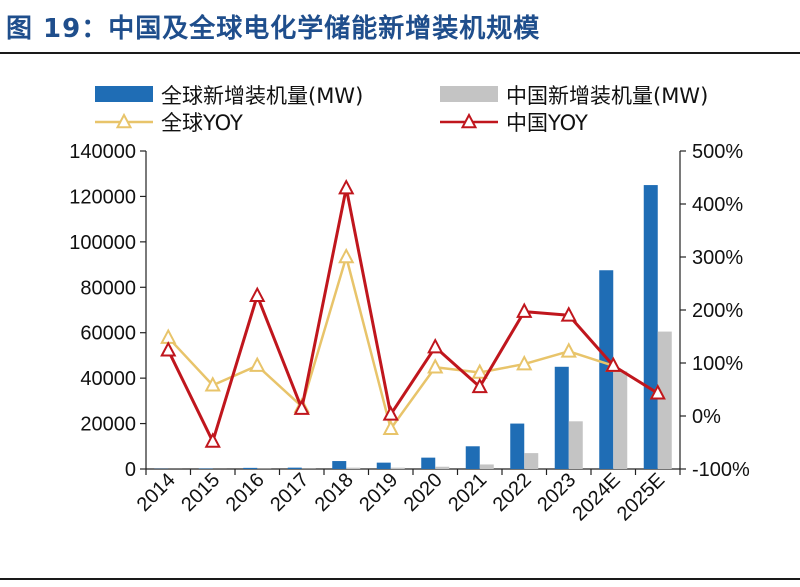  What do you see at coordinates (401, 109) in the screenshot?
I see `legend: 全球新增装机量(MW) 中国新增装机量(MW) 全球YOY 中国YOY` at bounding box center [401, 109].